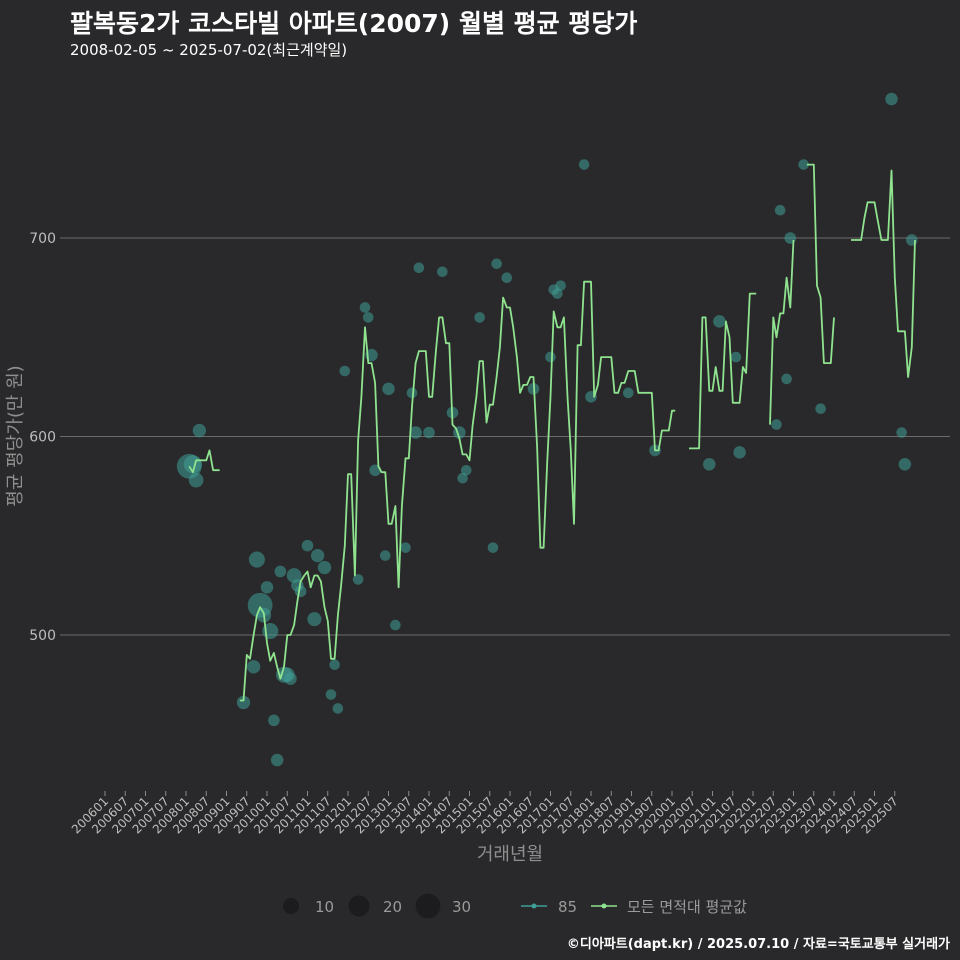 The width and height of the screenshot is (960, 960). Describe the element at coordinates (324, 907) in the screenshot. I see `legend-size-label-10: 10` at that location.